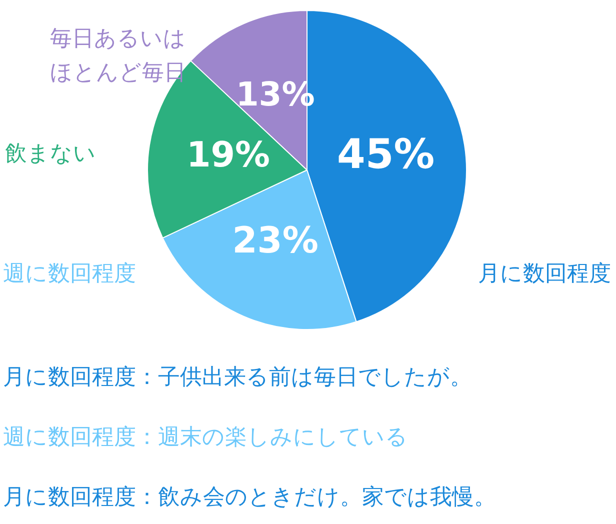 The image size is (616, 524). What do you see at coordinates (237, 378) in the screenshot?
I see `text: 月に数回程度：子供出来る前は毎日でしたが。` at bounding box center [237, 378].